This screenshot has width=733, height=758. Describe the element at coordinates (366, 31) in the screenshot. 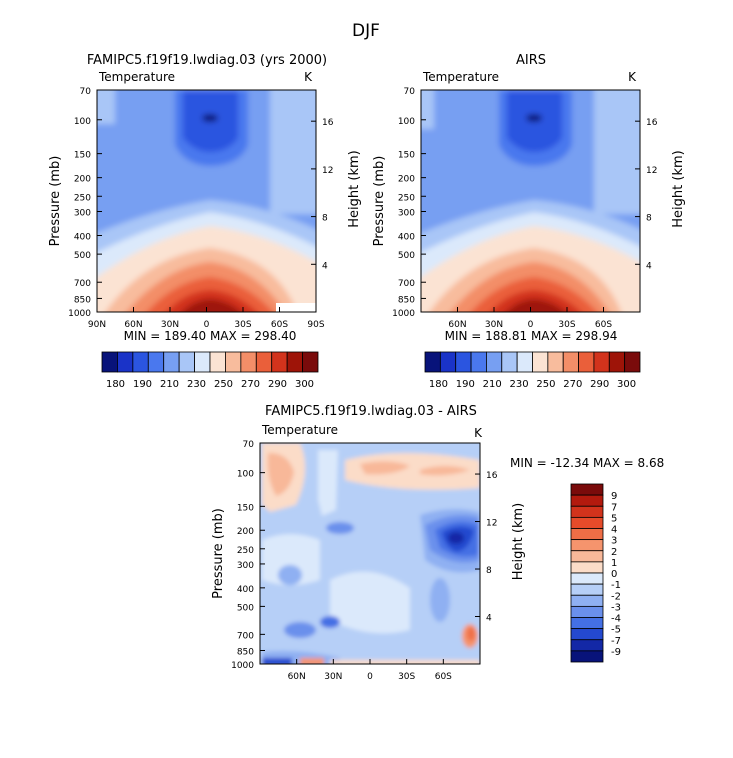

I see `page-title: DJF` at that location.